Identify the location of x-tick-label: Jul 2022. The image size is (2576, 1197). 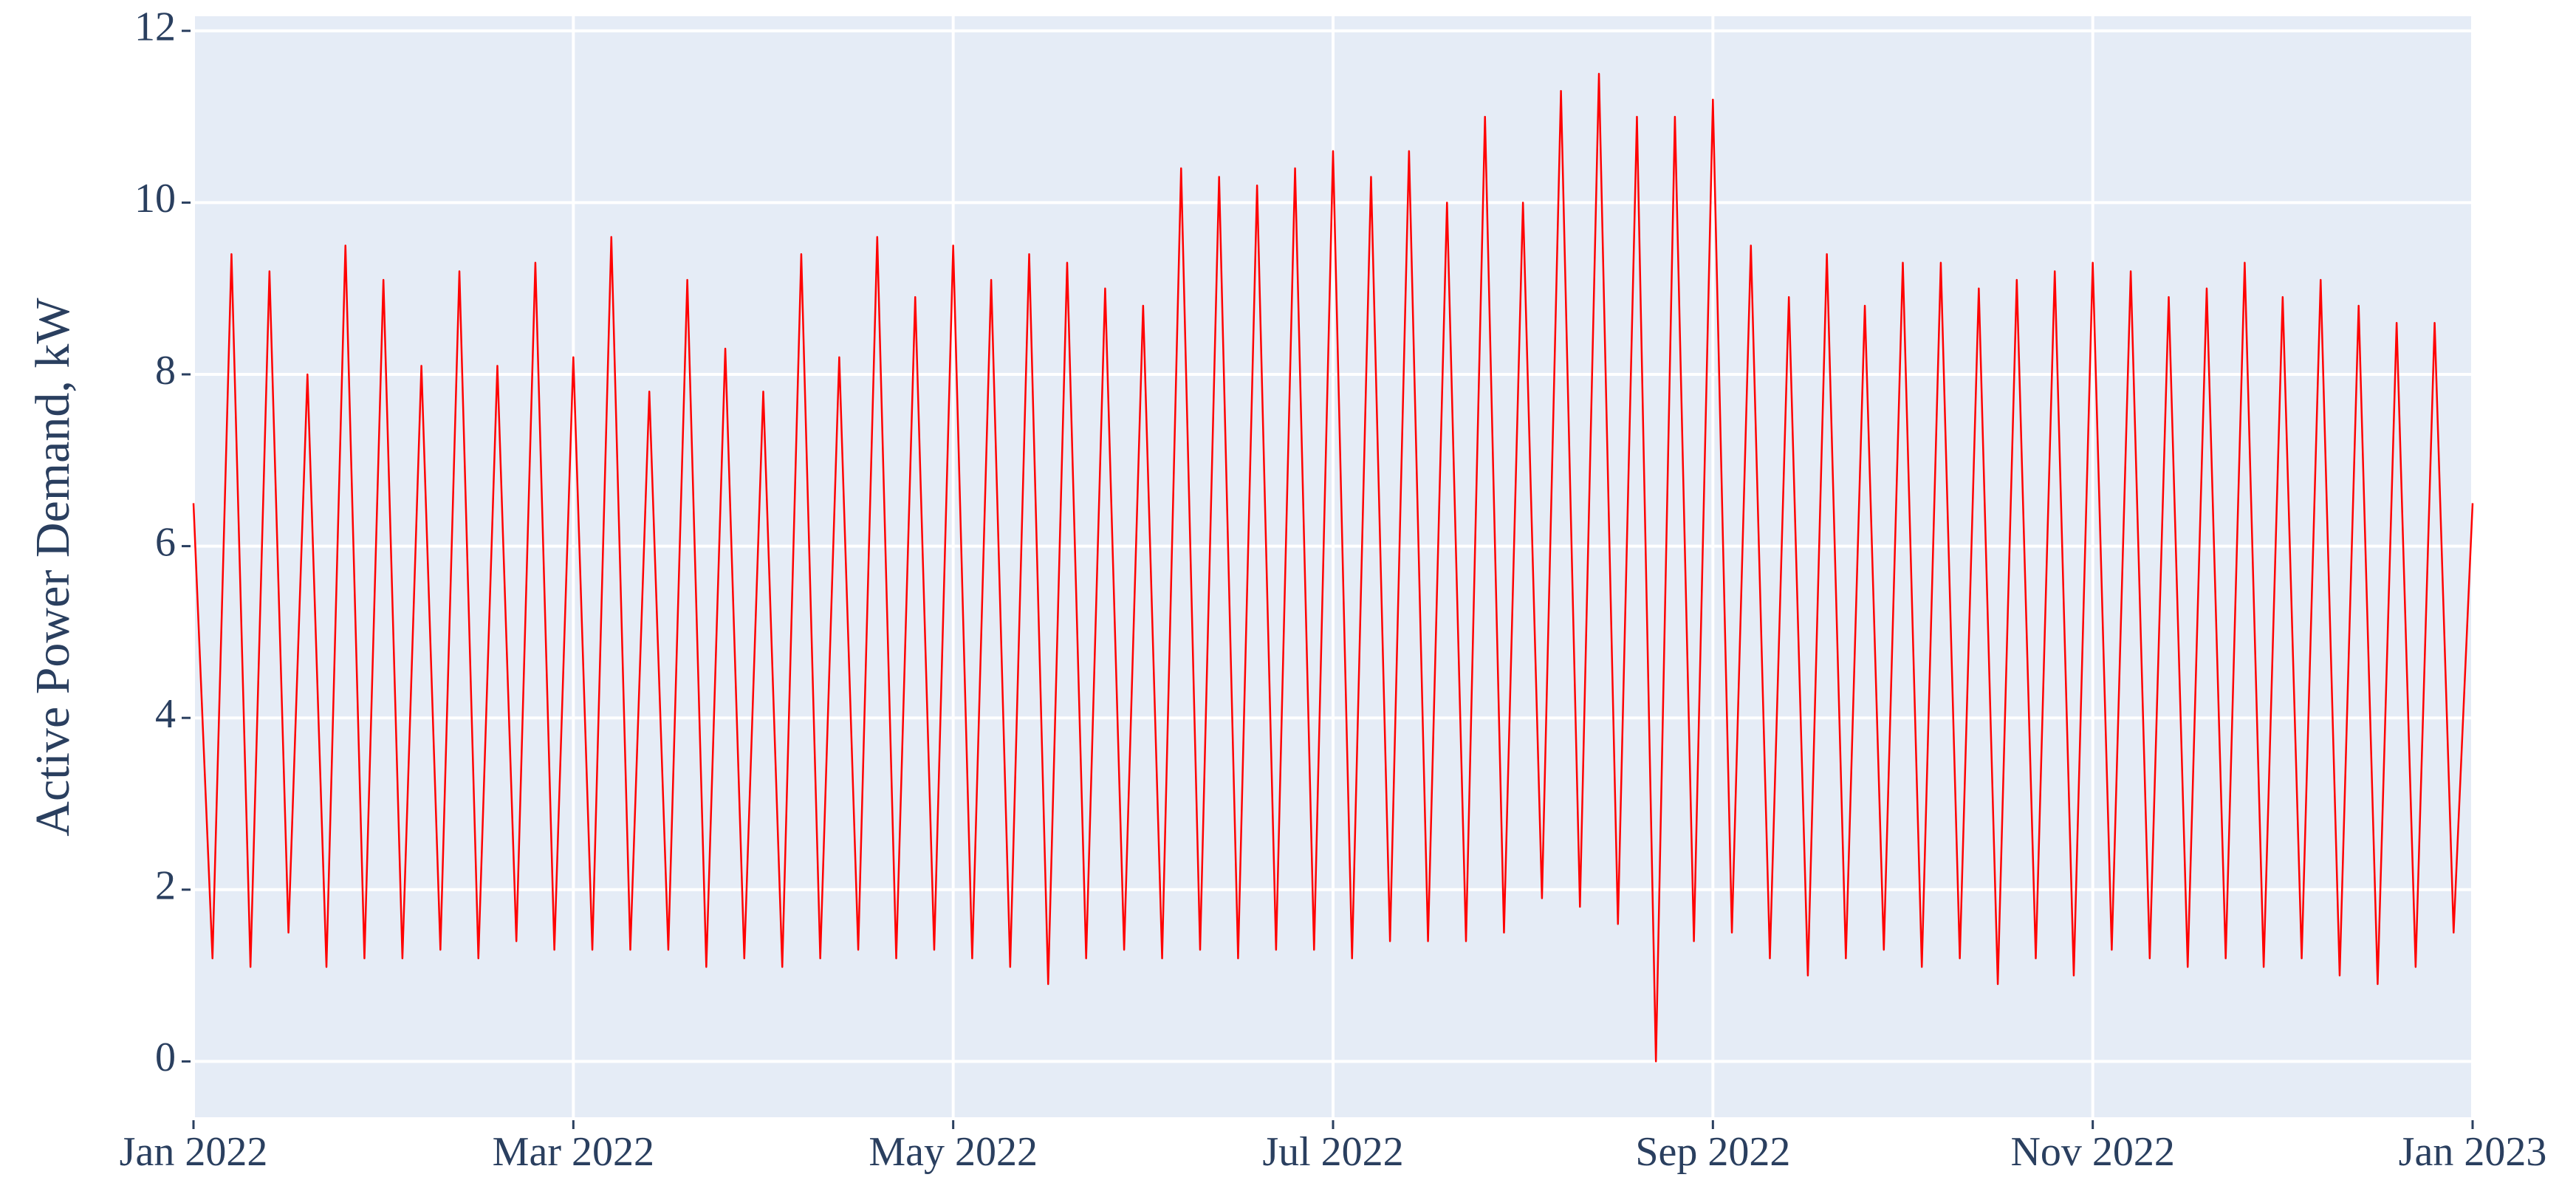
(1332, 1152).